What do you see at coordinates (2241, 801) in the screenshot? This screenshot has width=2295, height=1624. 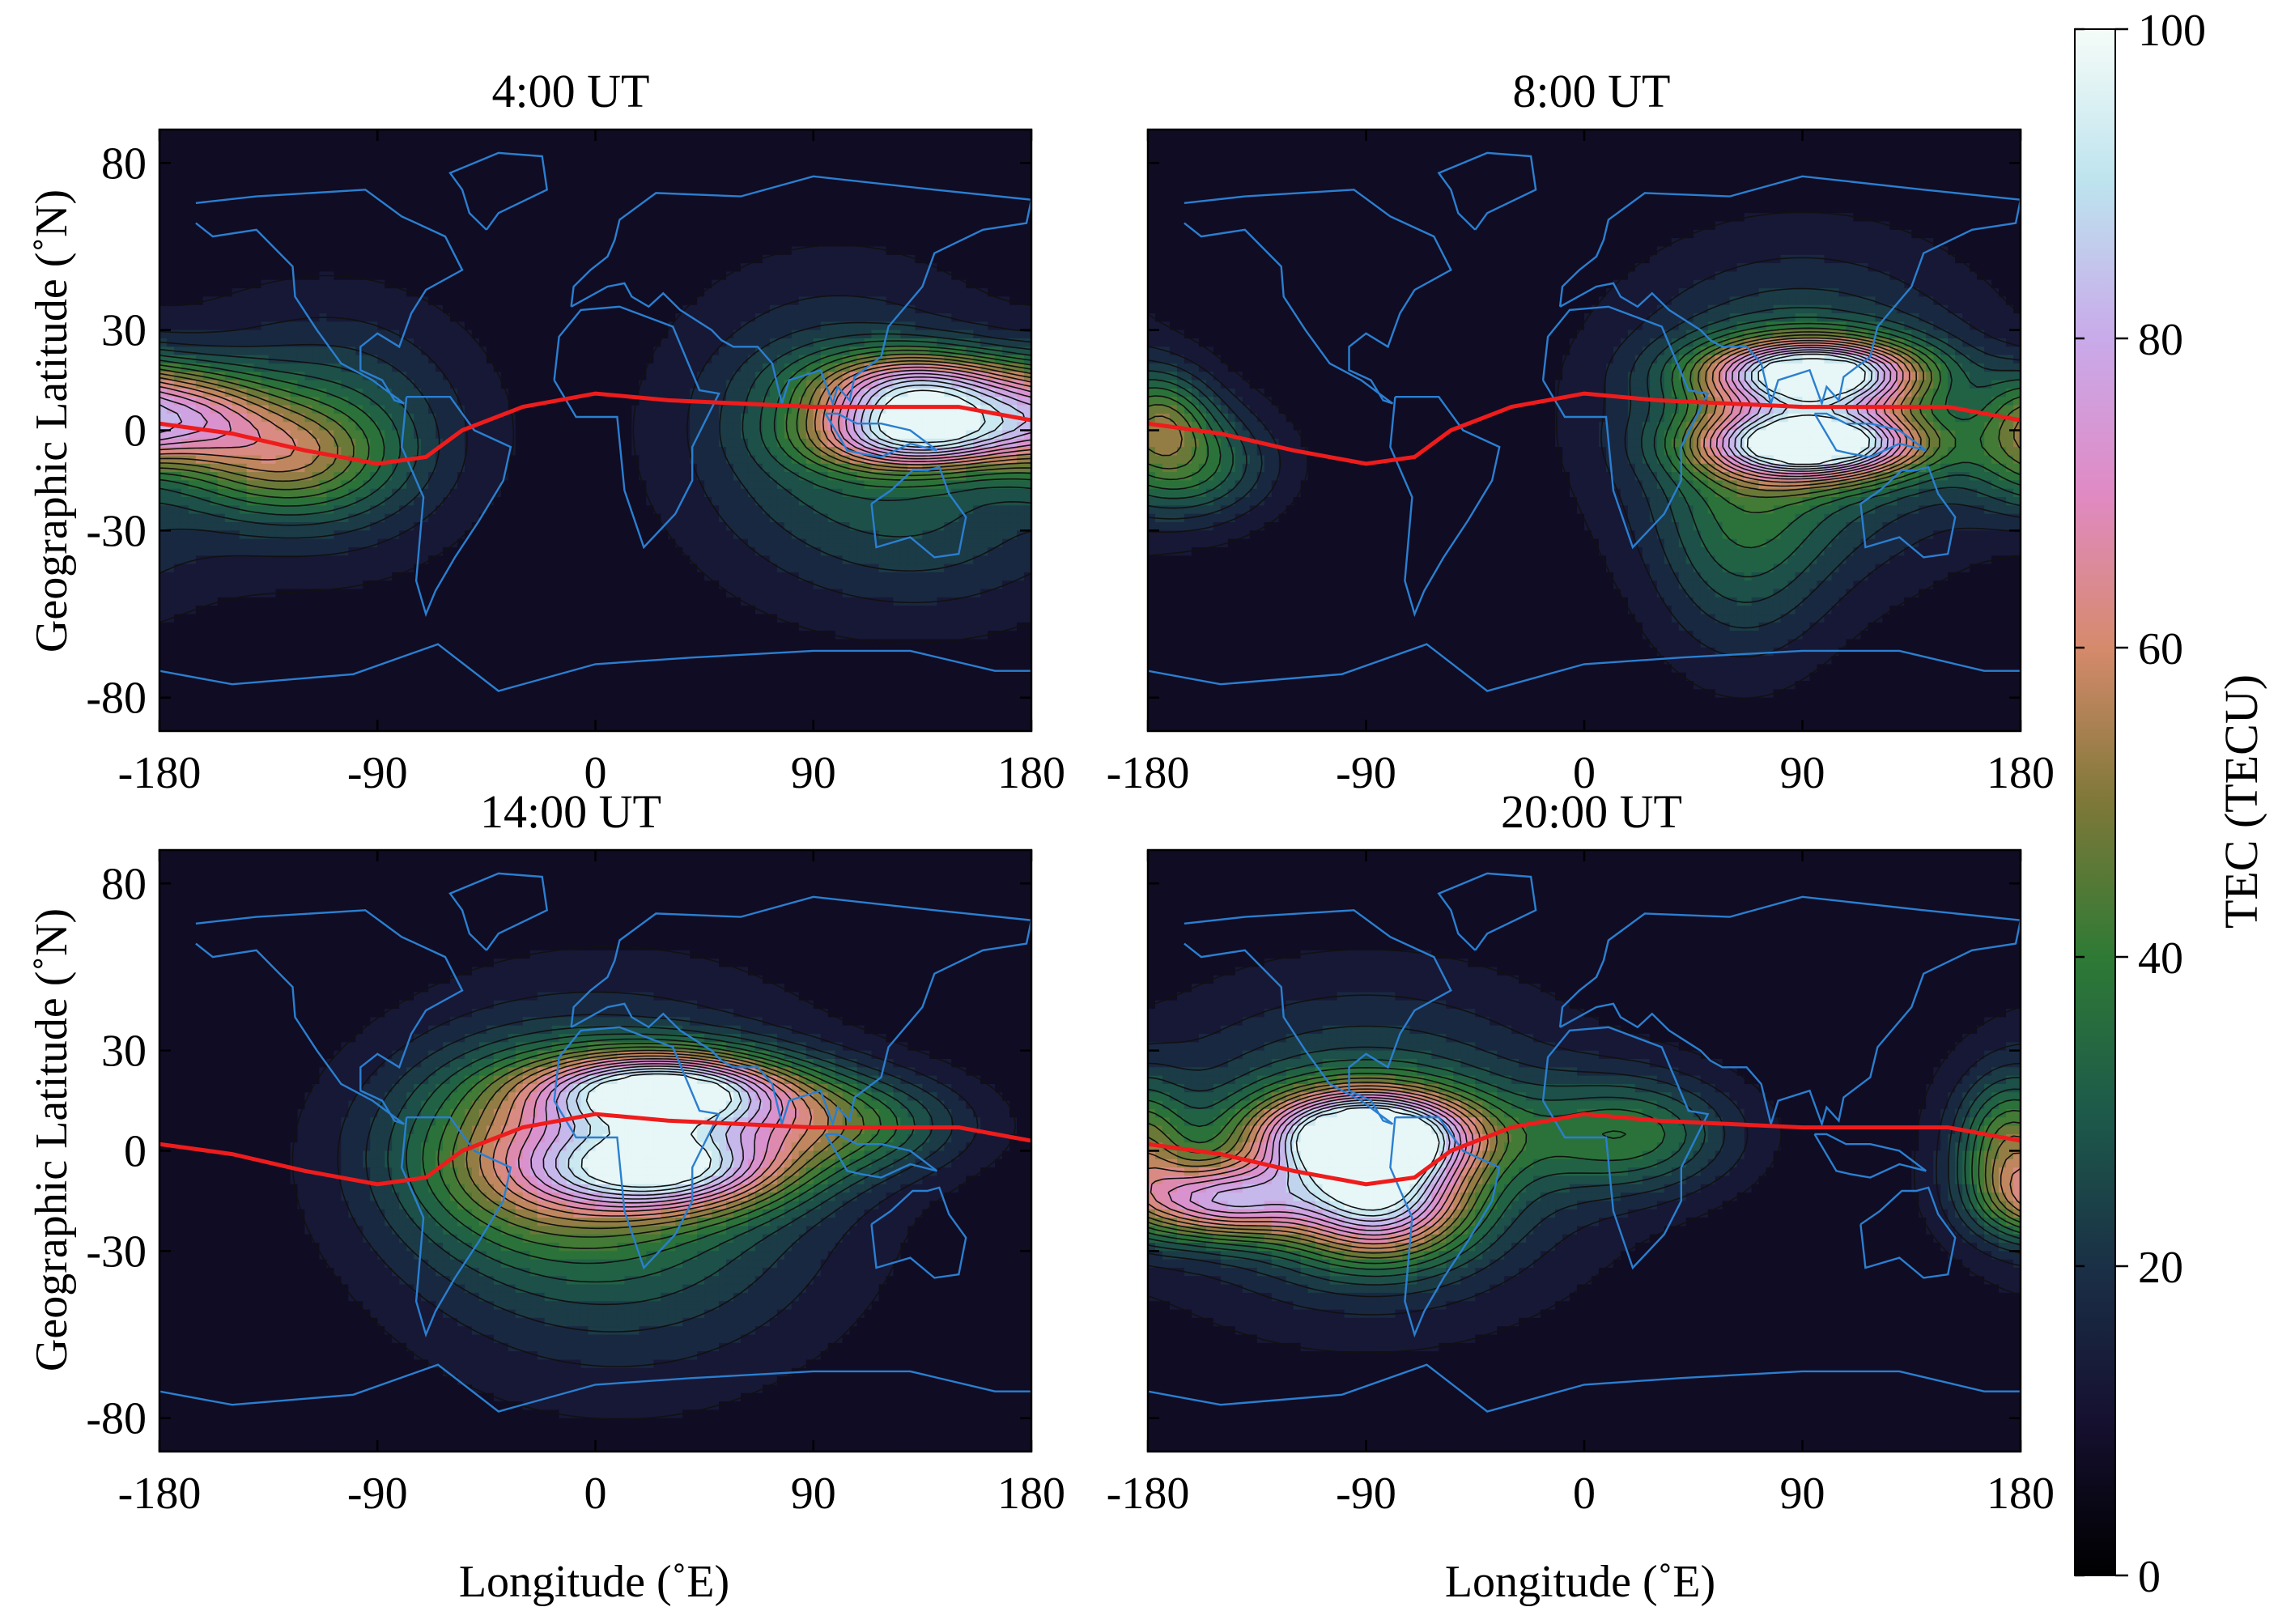 I see `colorbar-label: TEC (TECU)` at bounding box center [2241, 801].